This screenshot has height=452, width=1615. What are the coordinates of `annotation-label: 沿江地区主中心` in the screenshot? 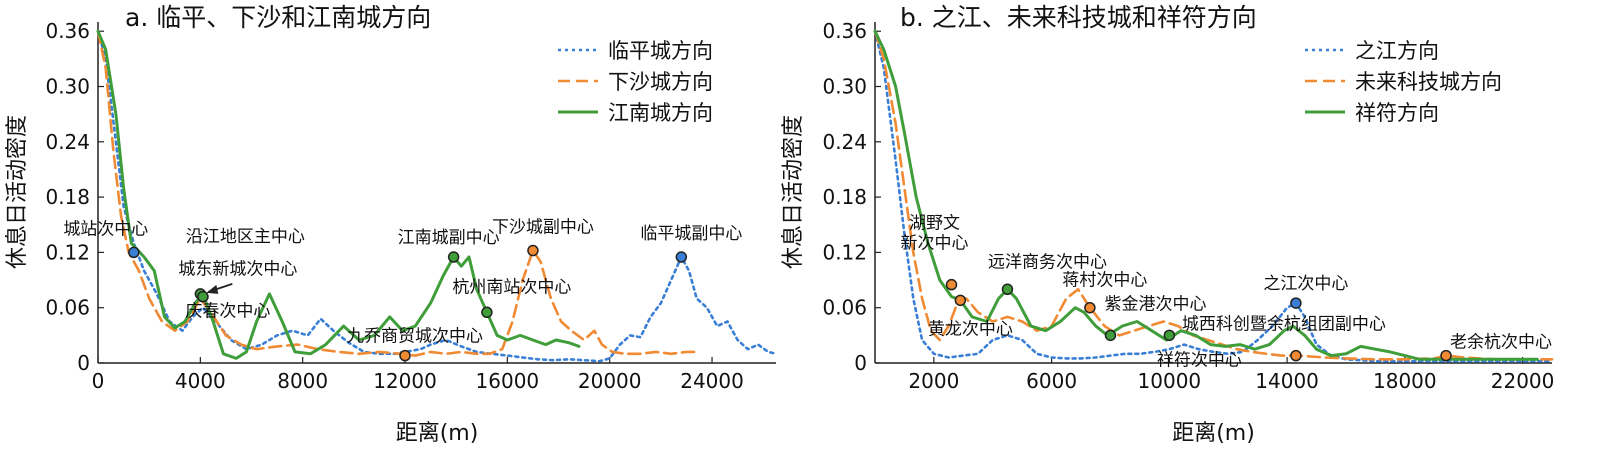 It's located at (245, 237).